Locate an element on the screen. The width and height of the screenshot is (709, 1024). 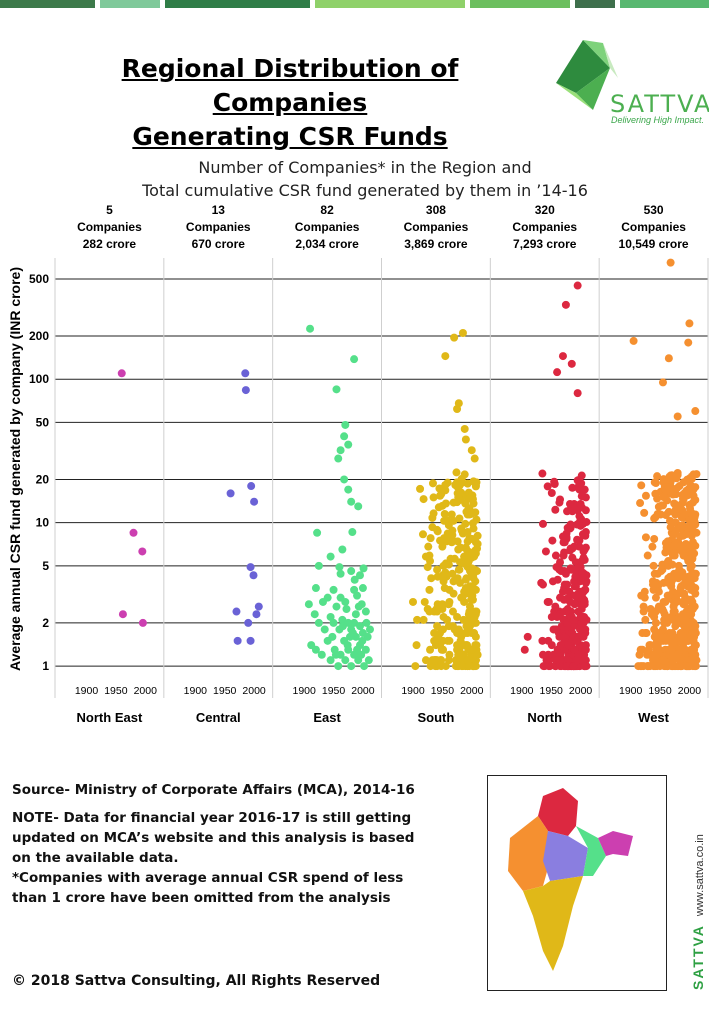
panel-count-0: 5 is located at coordinates (109, 210).